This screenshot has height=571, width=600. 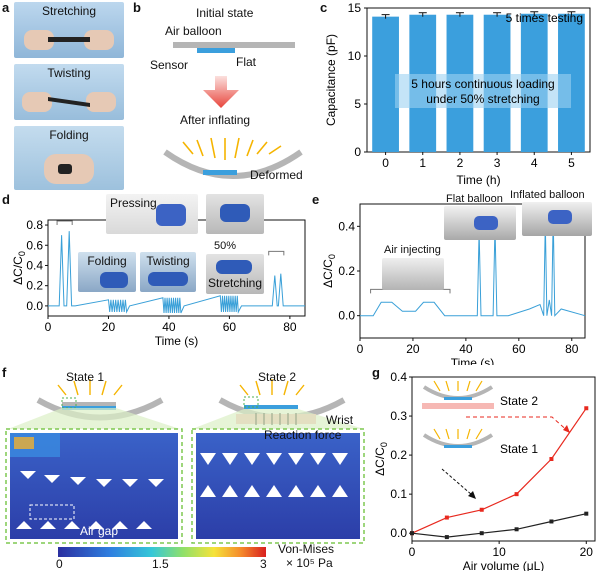 What do you see at coordinates (412, 250) in the screenshot?
I see `inset-caption-air-injecting: Air injecting` at bounding box center [412, 250].